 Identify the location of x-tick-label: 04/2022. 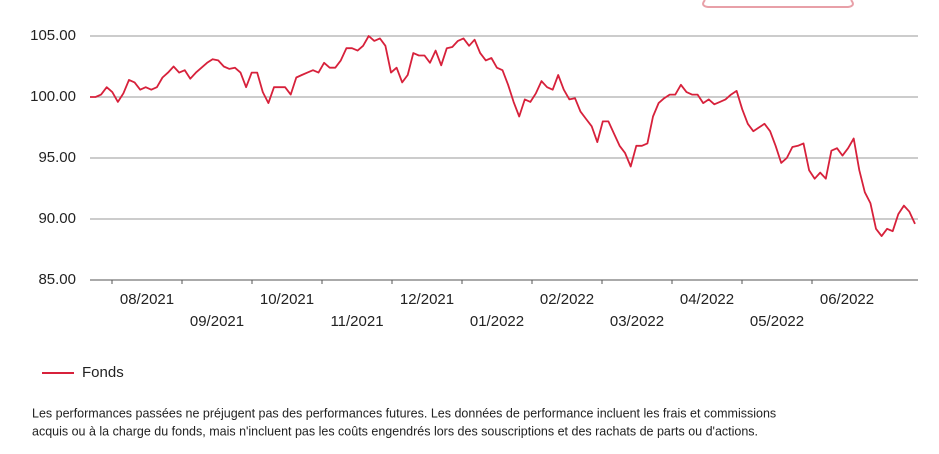
(707, 299).